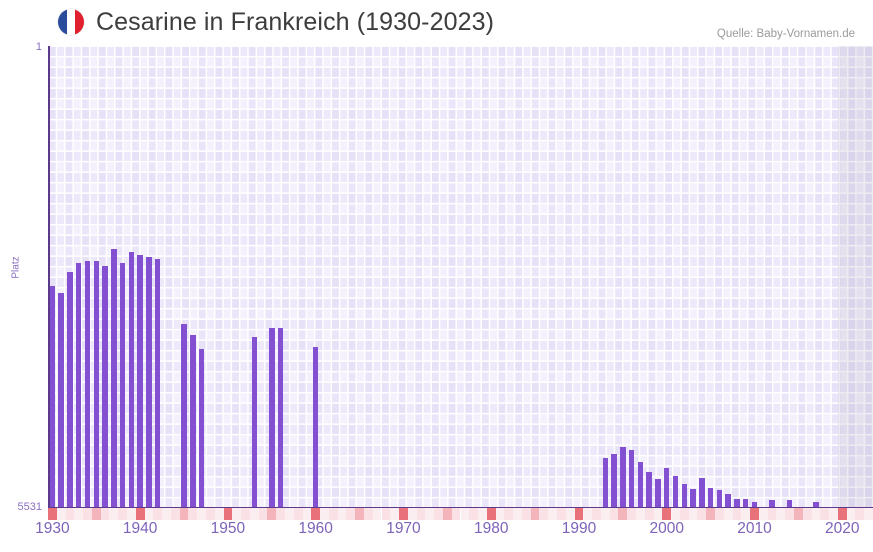  I want to click on x-tick-label: 2010, so click(754, 528).